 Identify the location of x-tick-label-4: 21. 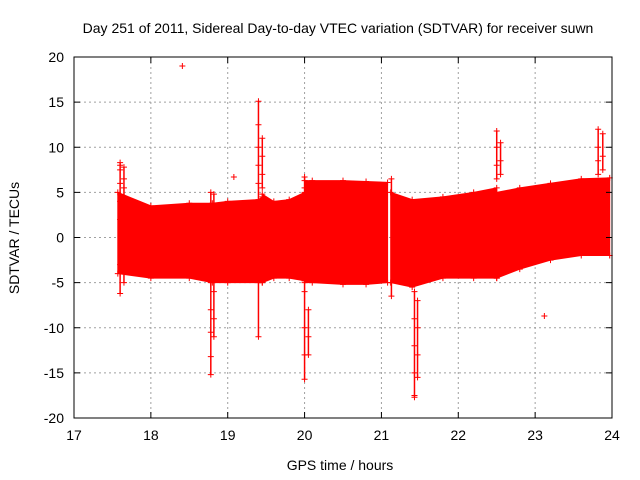
(382, 435).